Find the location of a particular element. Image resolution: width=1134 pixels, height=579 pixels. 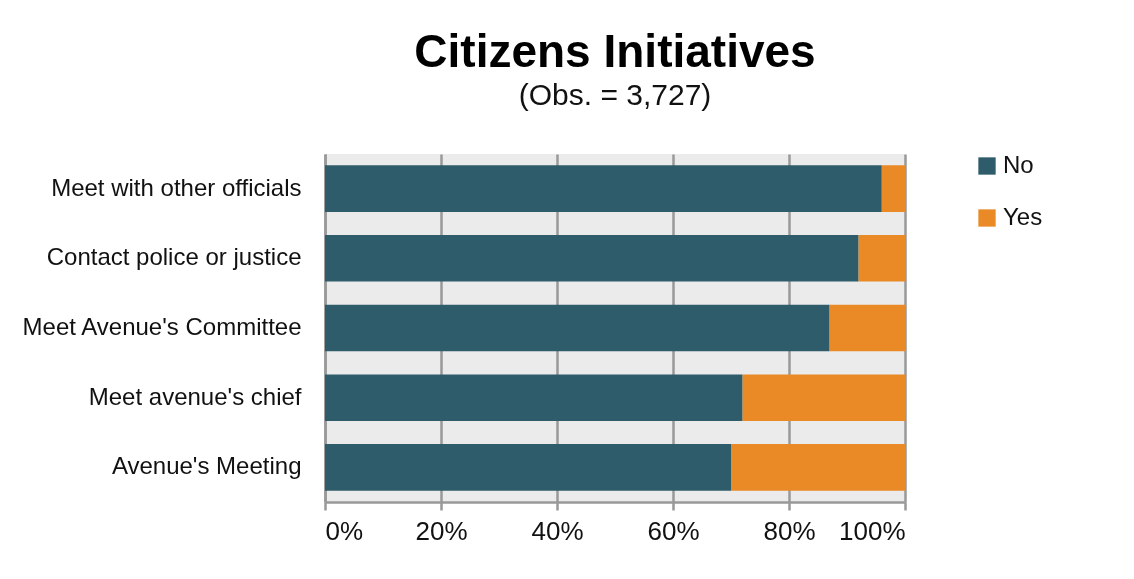

y-tick-label: Meet avenue's chief is located at coordinates (195, 396).